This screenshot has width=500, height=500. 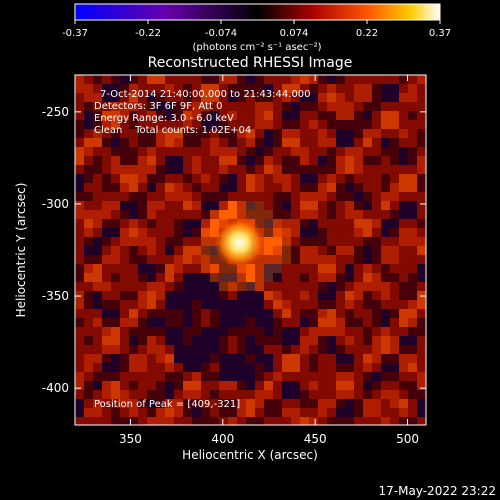 What do you see at coordinates (440, 33) in the screenshot?
I see `colorbar-tick-label: 0.37` at bounding box center [440, 33].